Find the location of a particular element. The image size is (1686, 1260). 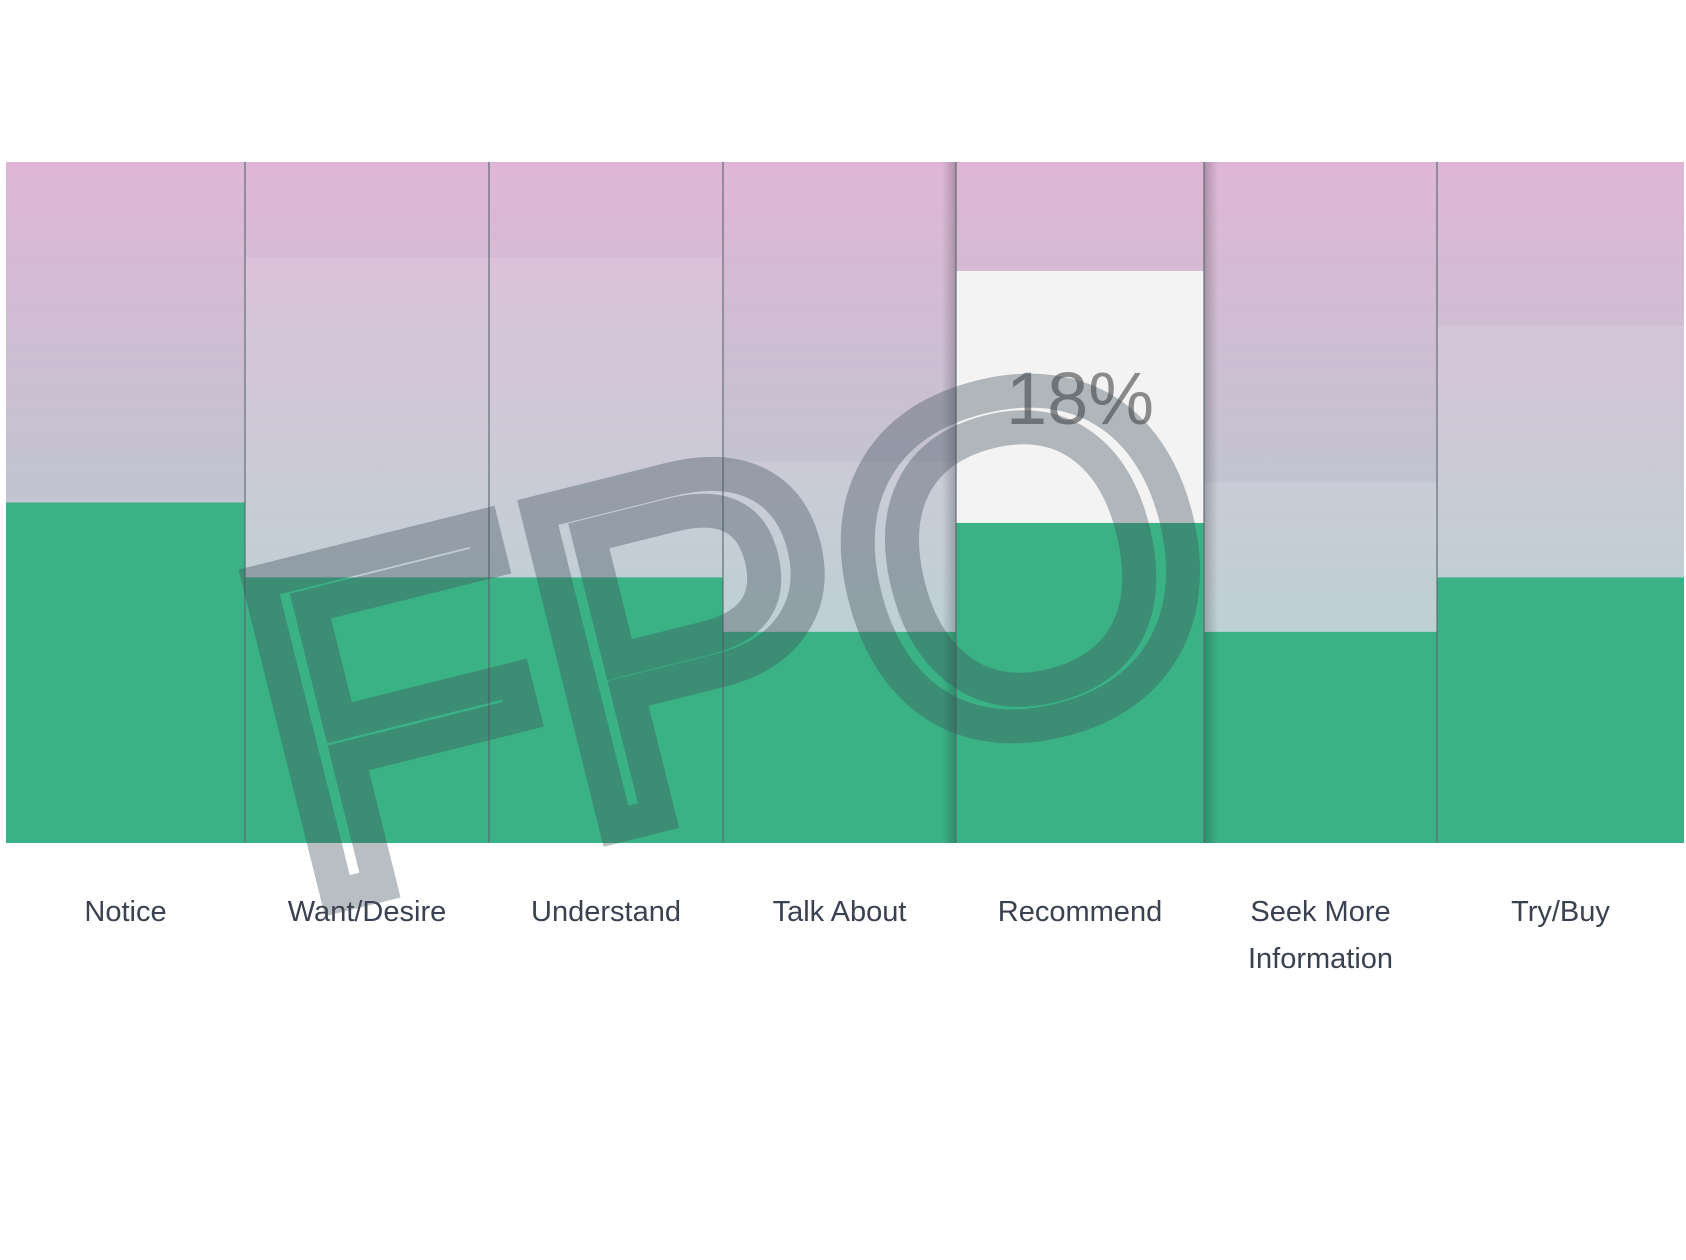

highlight-box is located at coordinates (1080, 396).